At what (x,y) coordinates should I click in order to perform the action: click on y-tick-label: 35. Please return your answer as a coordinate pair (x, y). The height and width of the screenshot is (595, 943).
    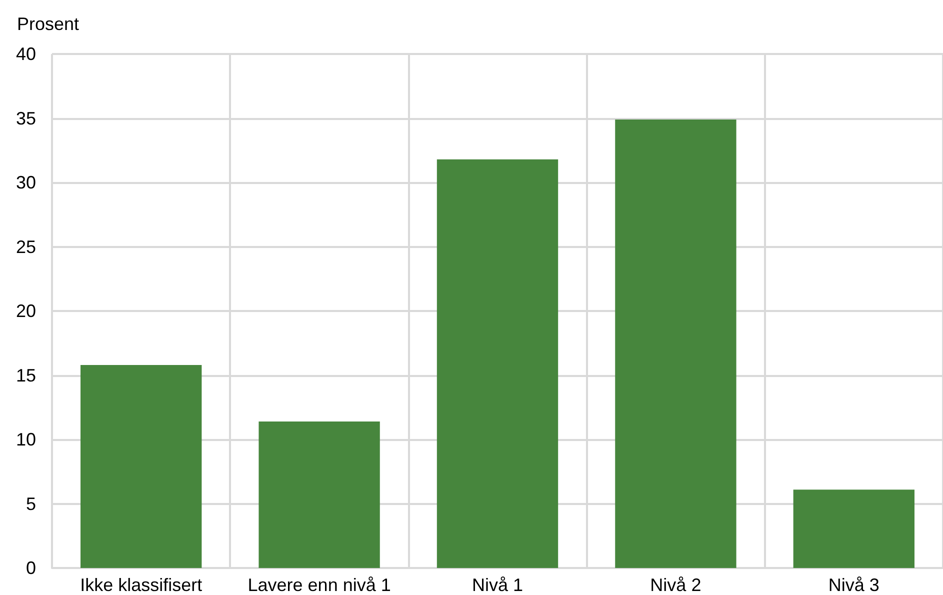
    Looking at the image, I should click on (26, 118).